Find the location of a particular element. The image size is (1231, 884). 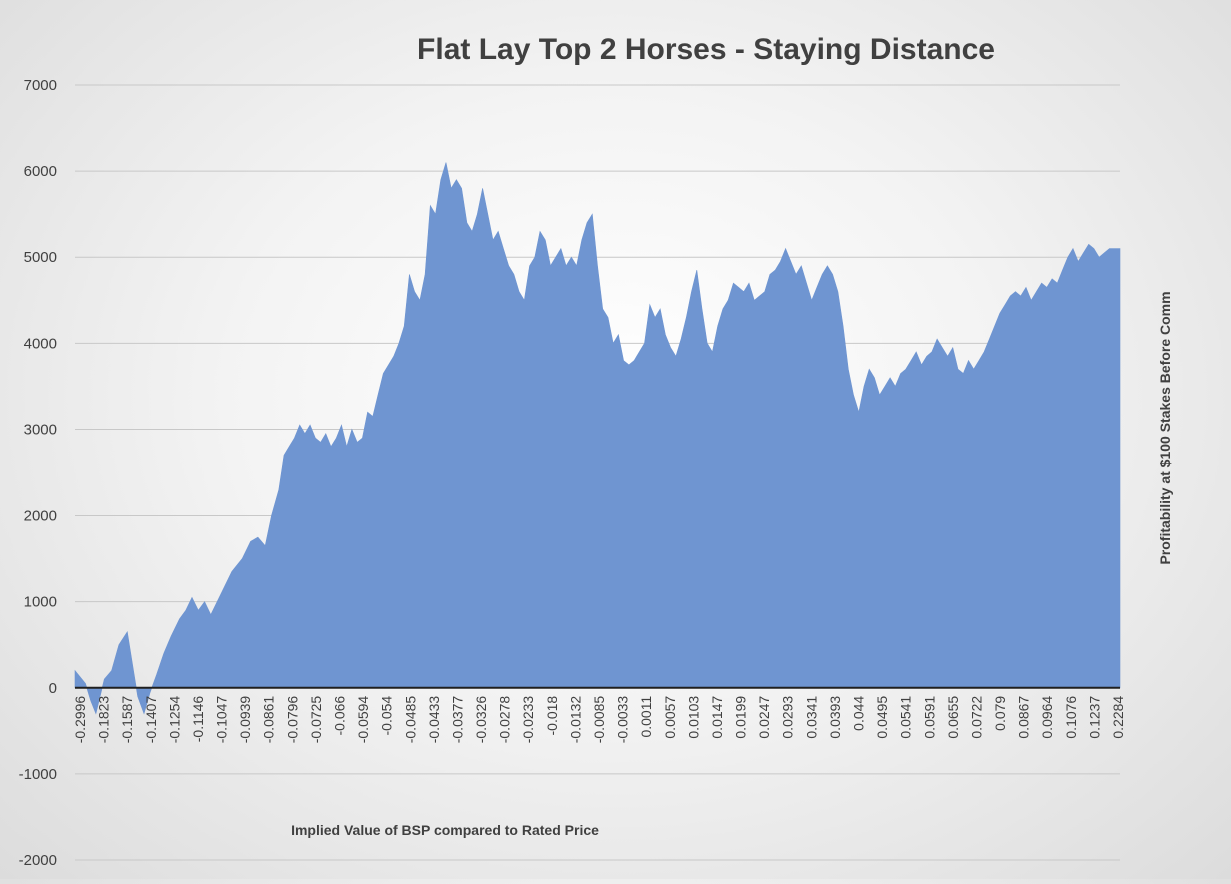

x-tick-label: -0.0033 is located at coordinates (623, 720).